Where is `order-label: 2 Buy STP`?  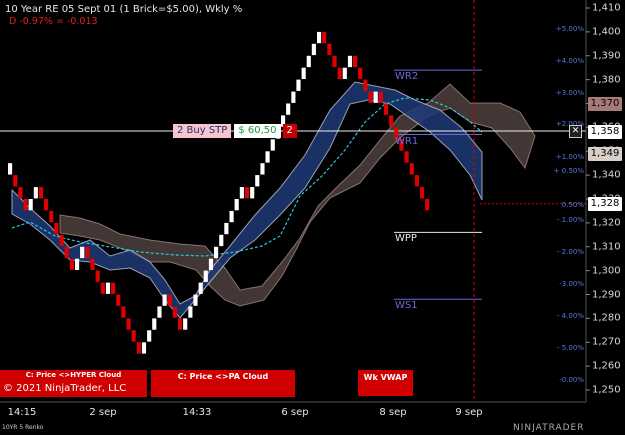 order-label: 2 Buy STP is located at coordinates (202, 131).